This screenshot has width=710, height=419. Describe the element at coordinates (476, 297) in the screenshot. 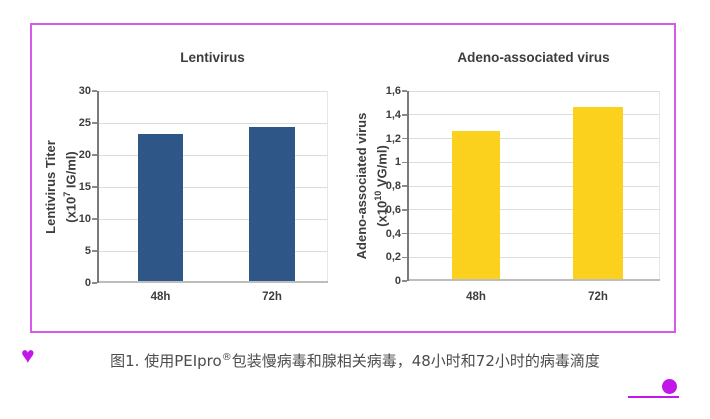

I see `aav-x-label-48h: 48h` at that location.